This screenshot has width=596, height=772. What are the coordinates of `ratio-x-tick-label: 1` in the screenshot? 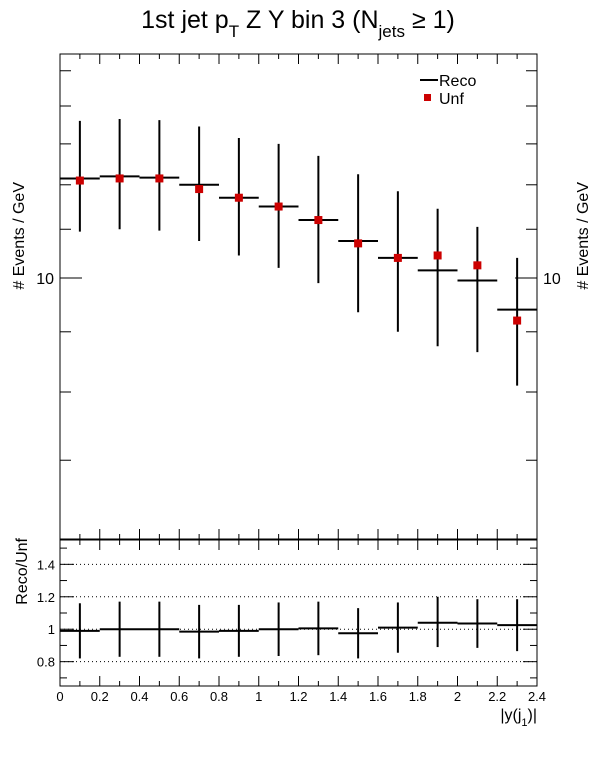 It's located at (258, 696).